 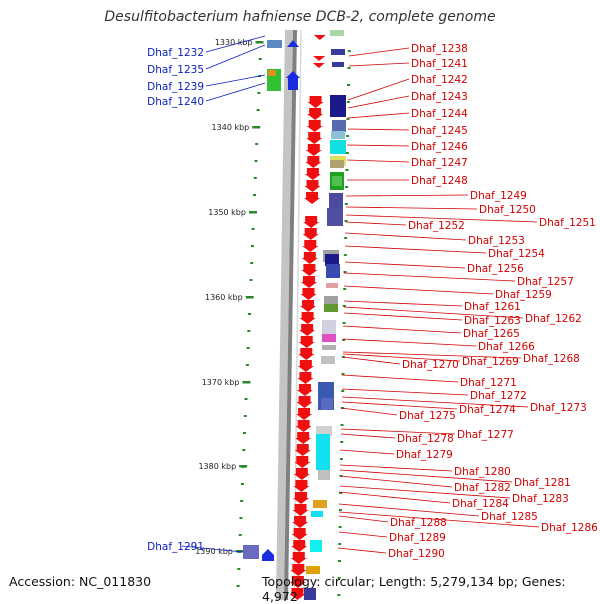 What do you see at coordinates (480, 504) in the screenshot?
I see `gene-label-right: Dhaf_1284` at bounding box center [480, 504].